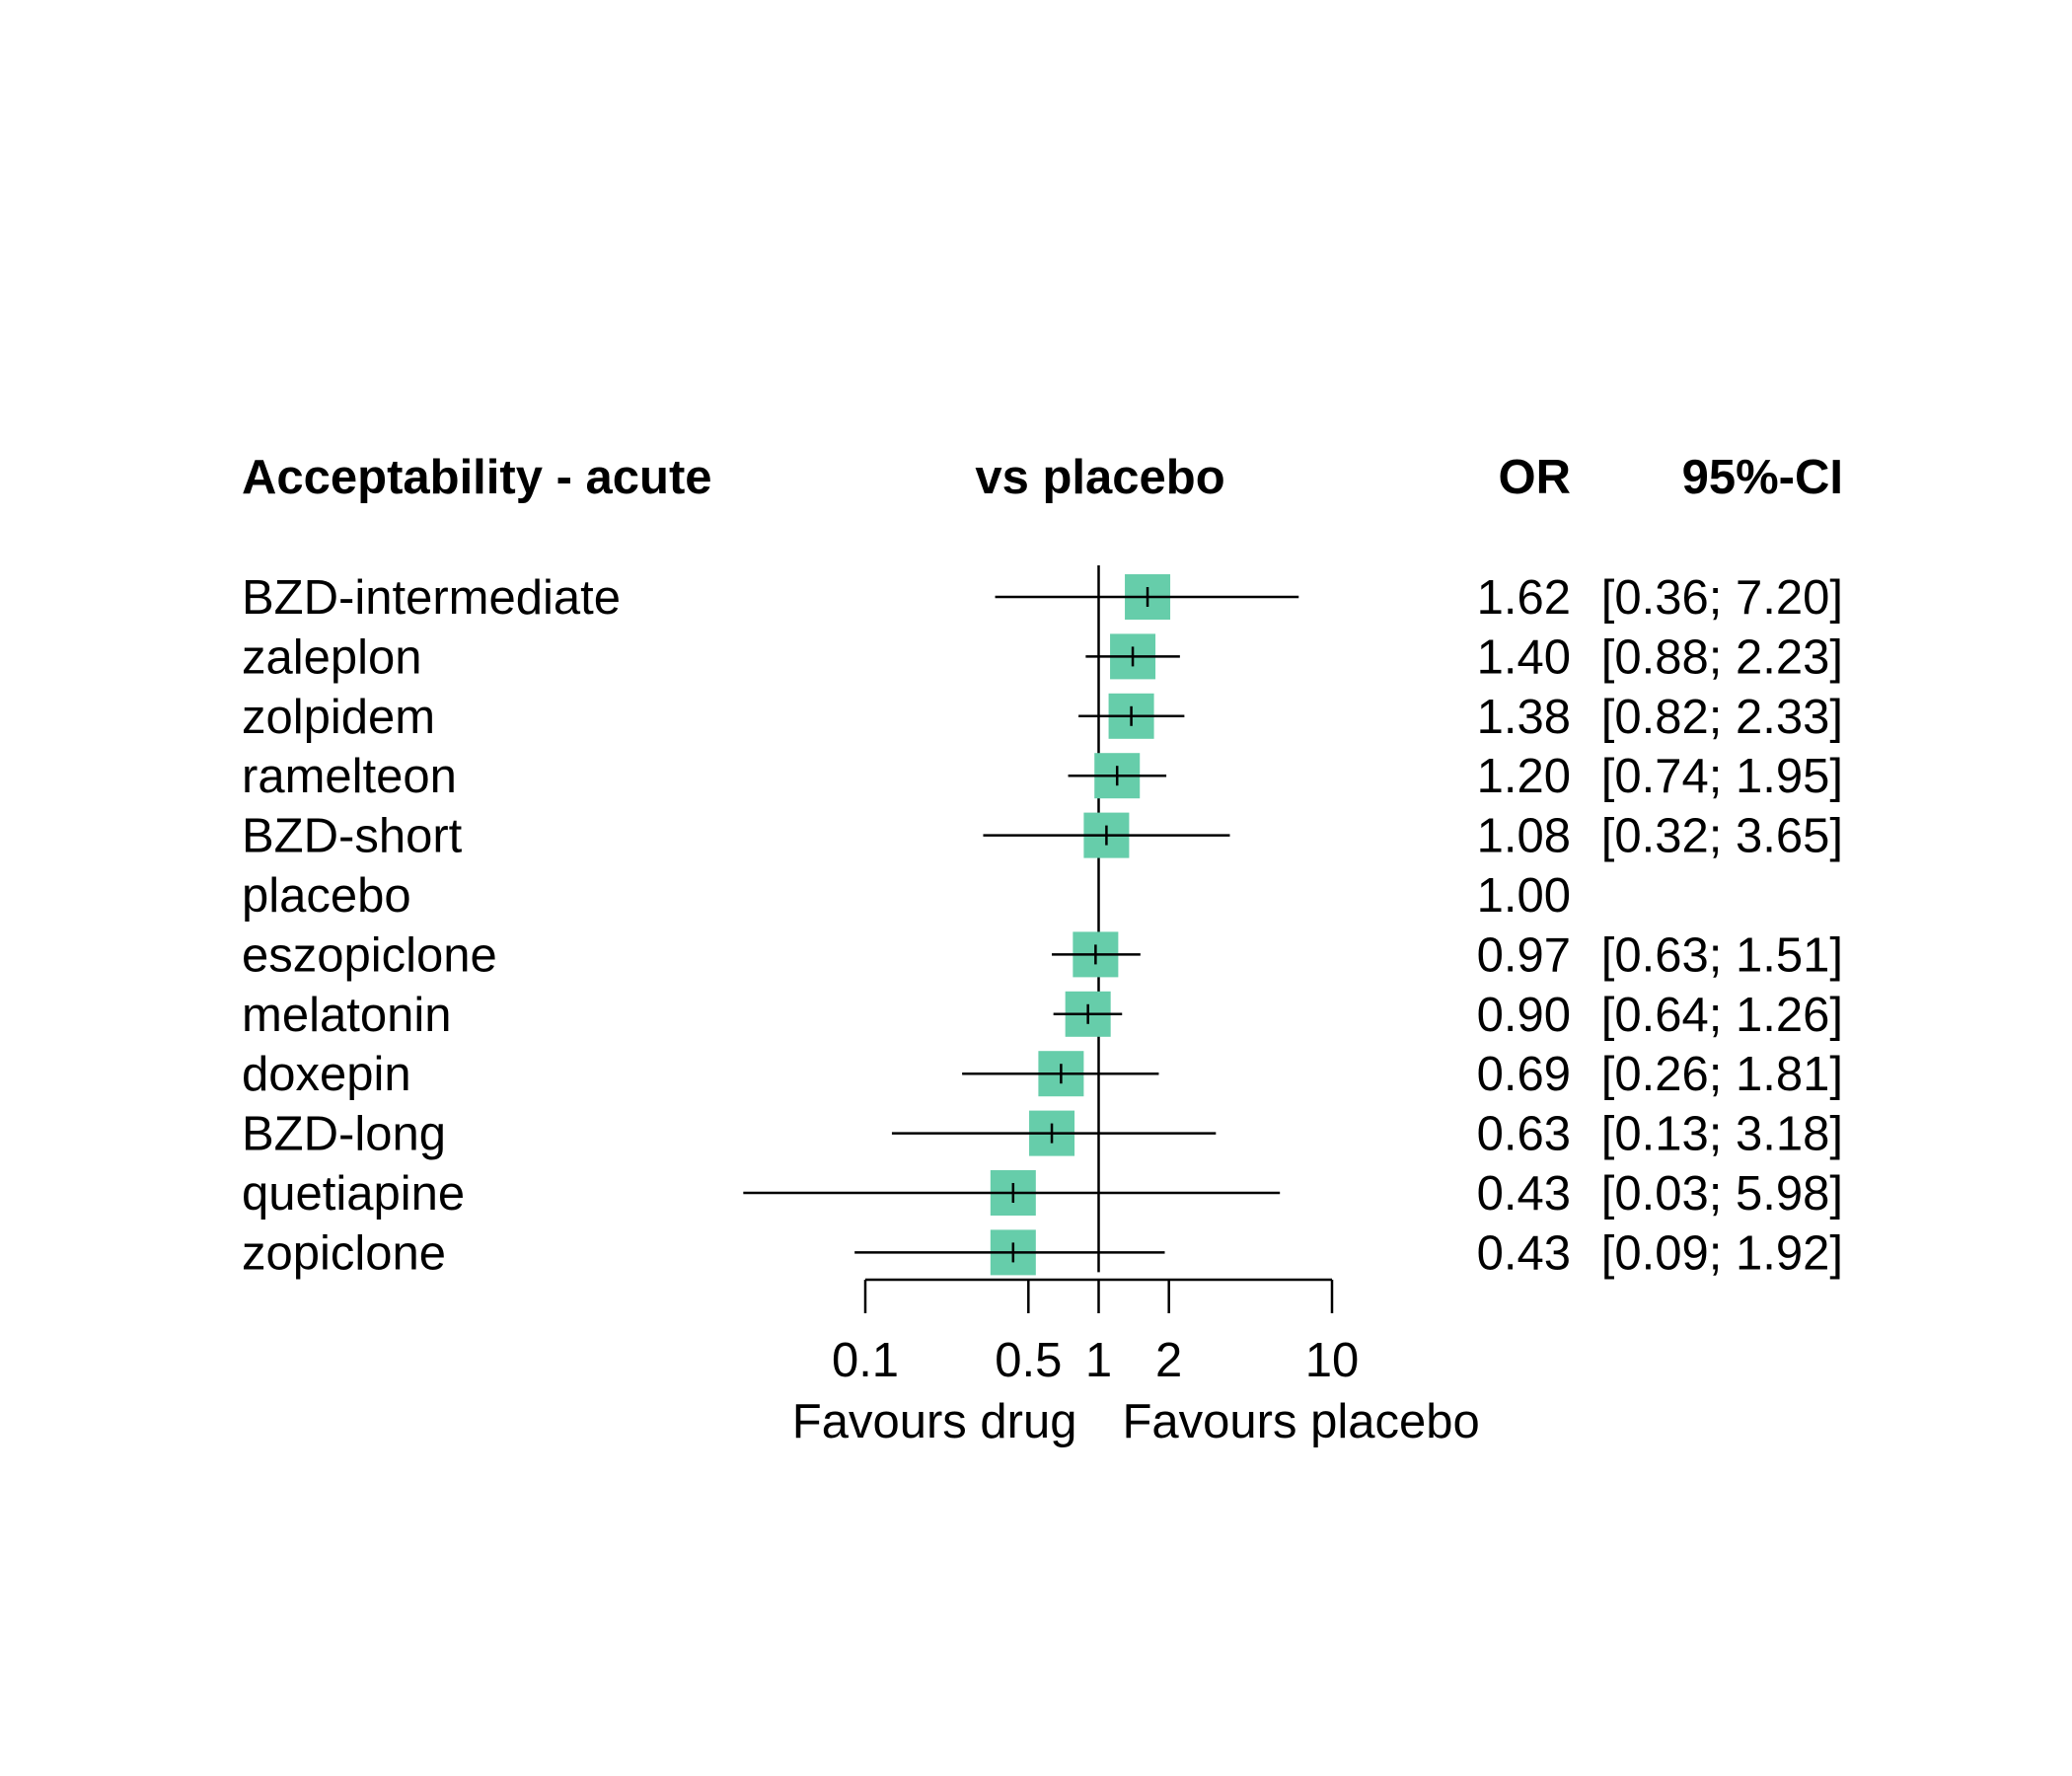  Describe the element at coordinates (907, 896) in the screenshot. I see `forest-row: placebo 1.00` at that location.